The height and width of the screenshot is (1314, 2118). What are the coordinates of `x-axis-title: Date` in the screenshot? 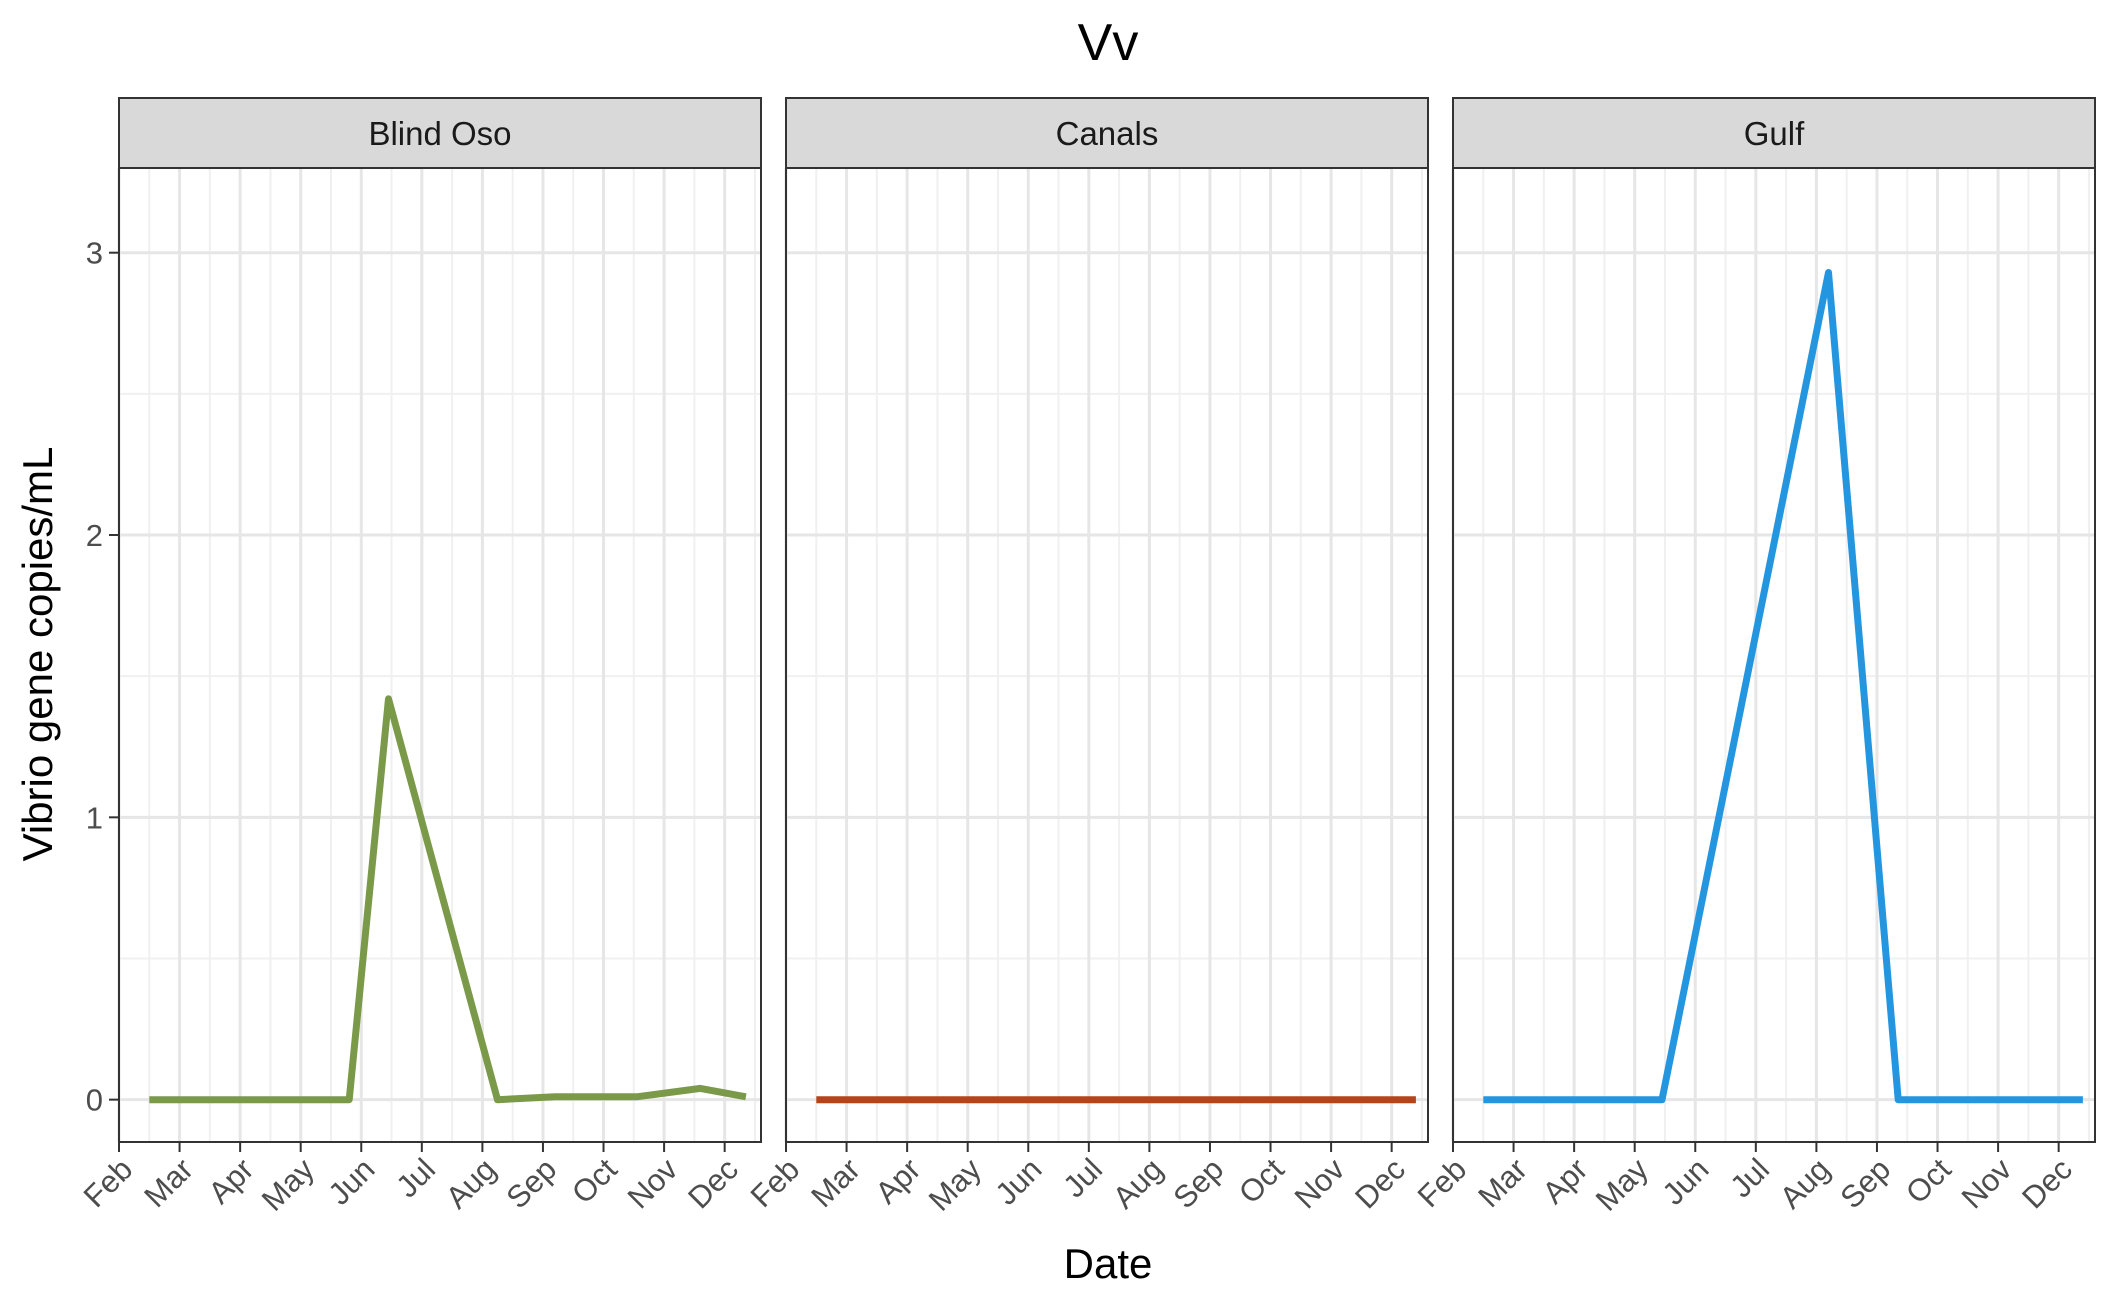 It's located at (1108, 1263).